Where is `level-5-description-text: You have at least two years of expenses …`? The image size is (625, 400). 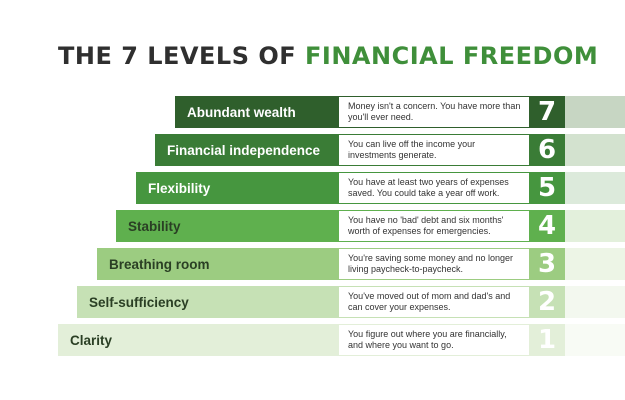 level-5-description-text: You have at least two years of expenses … is located at coordinates (428, 187).